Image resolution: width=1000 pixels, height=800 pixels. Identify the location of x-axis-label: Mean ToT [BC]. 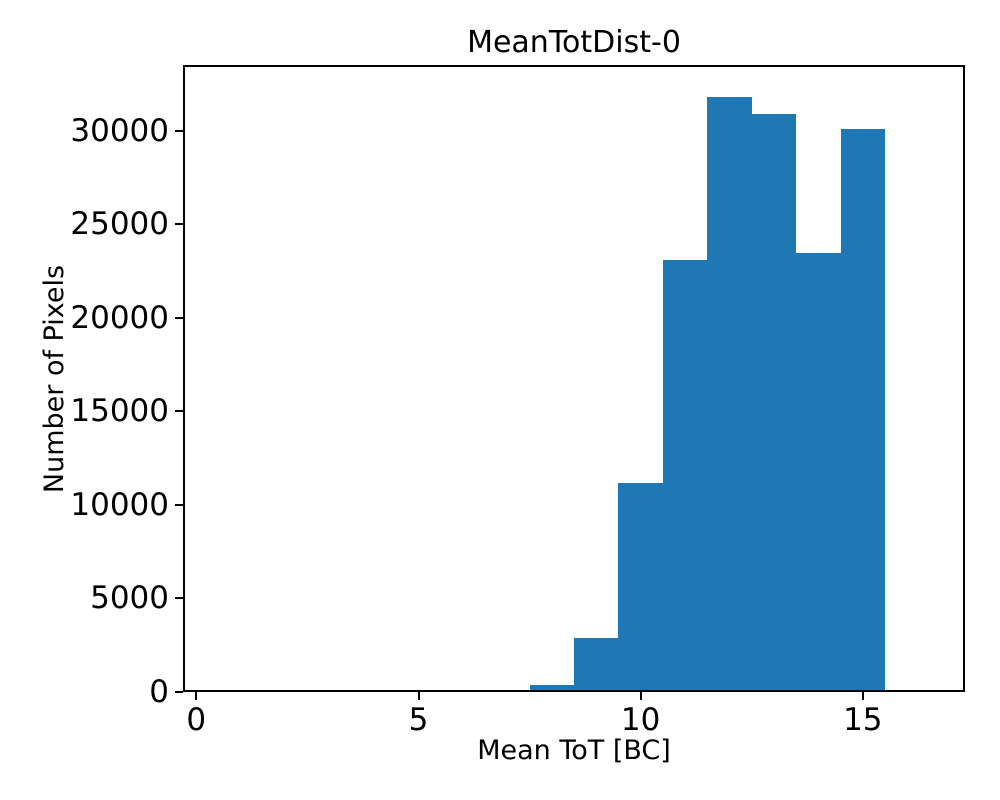
(574, 750).